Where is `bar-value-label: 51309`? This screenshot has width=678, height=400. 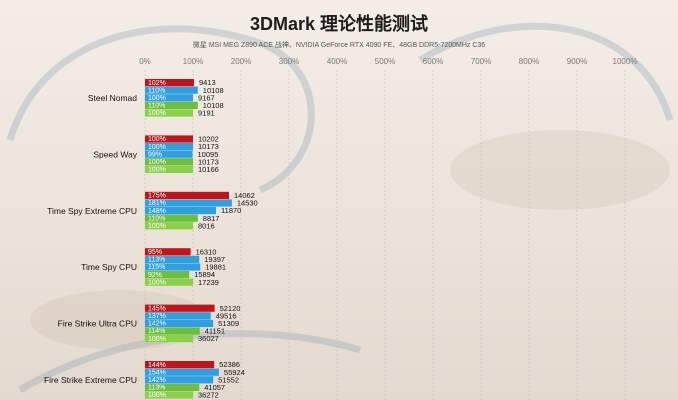 bar-value-label: 51309 is located at coordinates (228, 323).